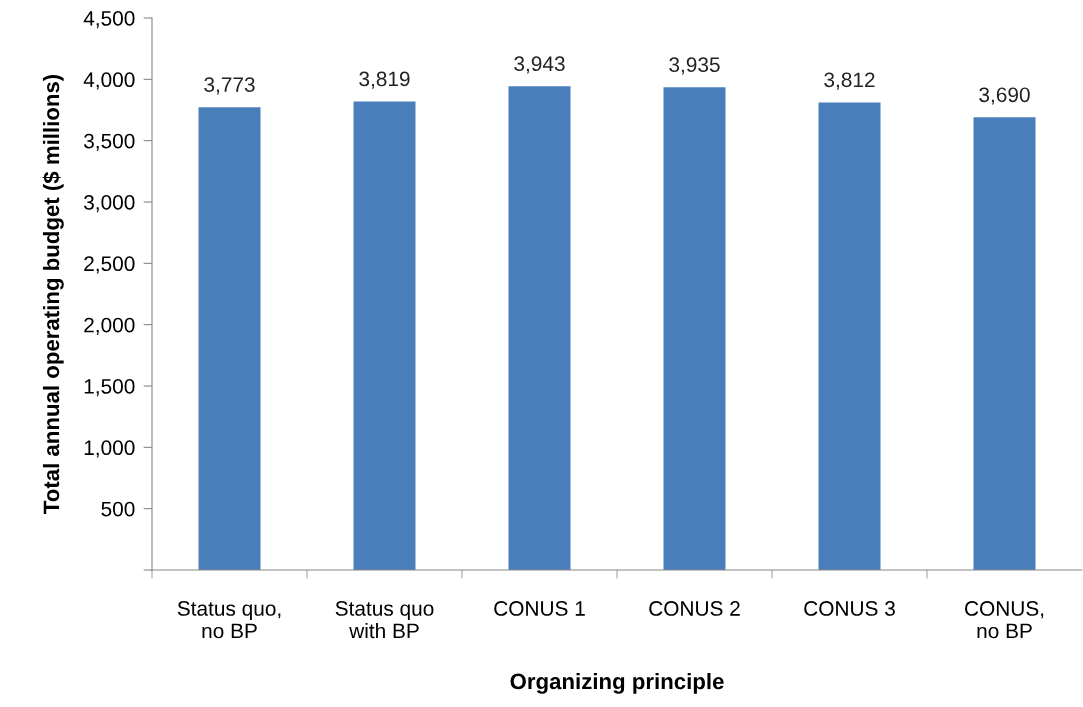  What do you see at coordinates (109, 81) in the screenshot?
I see `y-tick-label: 4,000` at bounding box center [109, 81].